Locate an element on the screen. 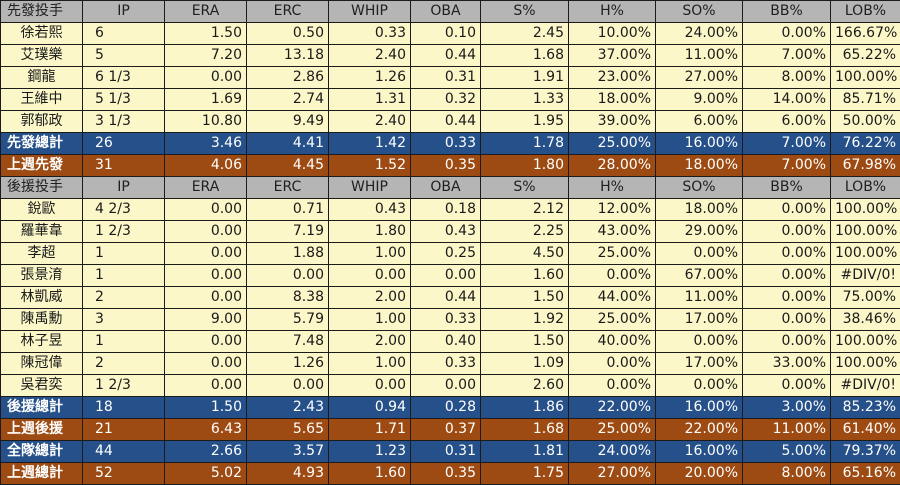 This screenshot has width=900, height=485. pitcher-name: 銳歐 is located at coordinates (42, 210).